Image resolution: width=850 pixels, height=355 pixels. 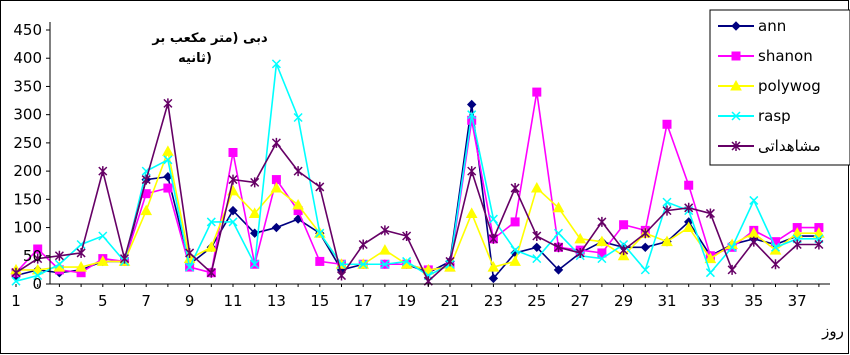 I want to click on chart-title-line-2: ثانیه), so click(x=195, y=58).